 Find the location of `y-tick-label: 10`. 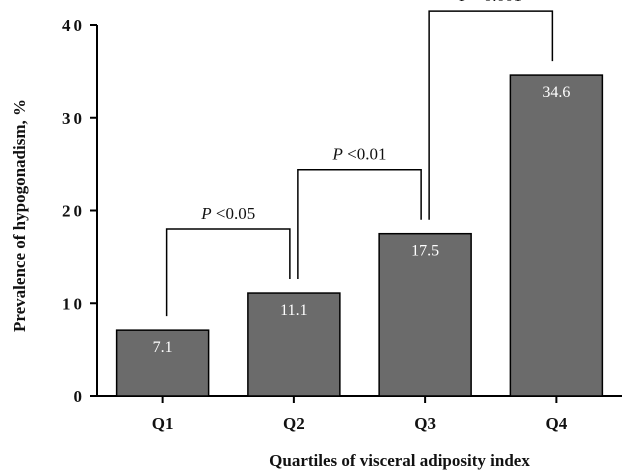

y-tick-label: 10 is located at coordinates (73, 303).